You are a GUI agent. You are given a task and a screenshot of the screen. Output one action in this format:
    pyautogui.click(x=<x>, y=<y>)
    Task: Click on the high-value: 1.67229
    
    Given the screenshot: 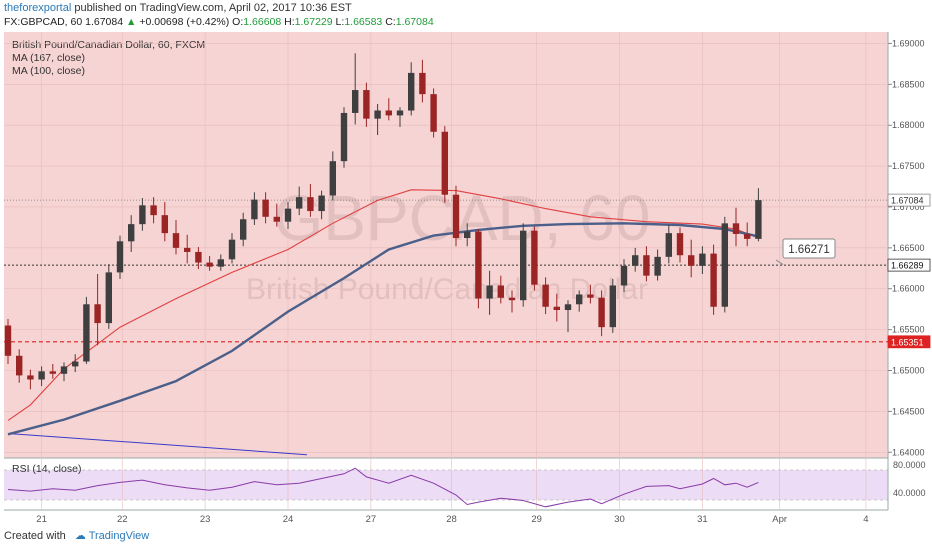 What is the action you would take?
    pyautogui.click(x=313, y=22)
    